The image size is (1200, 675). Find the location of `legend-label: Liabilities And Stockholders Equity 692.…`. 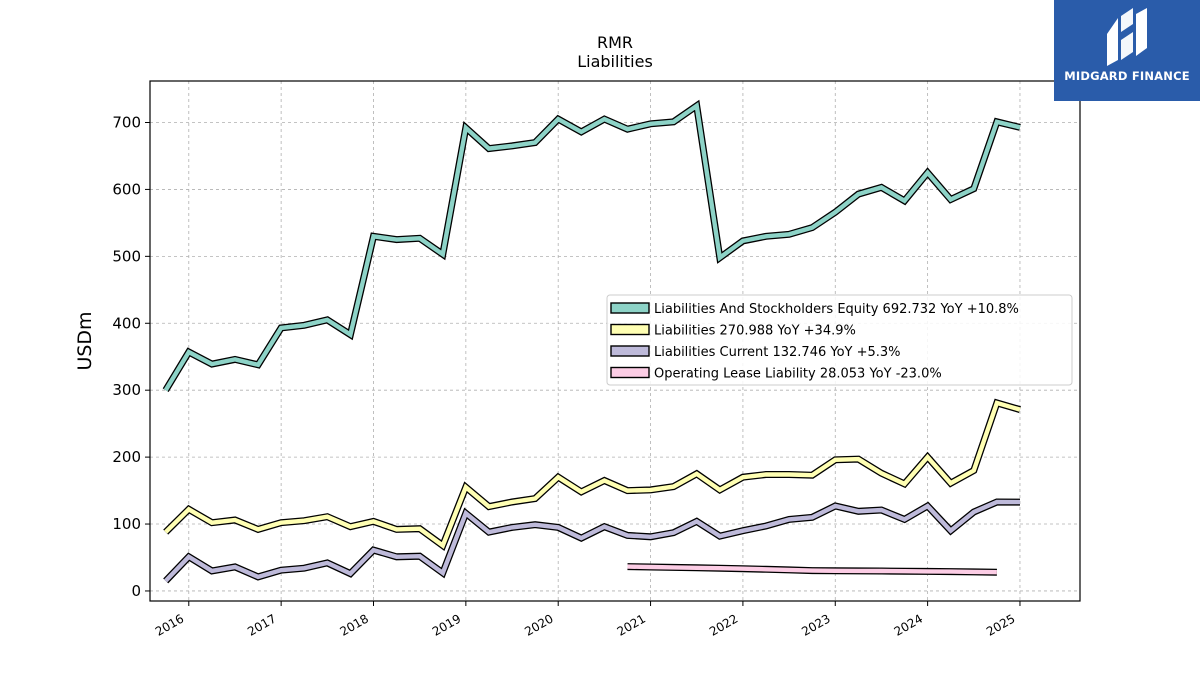

legend-label: Liabilities And Stockholders Equity 692.… is located at coordinates (836, 309).